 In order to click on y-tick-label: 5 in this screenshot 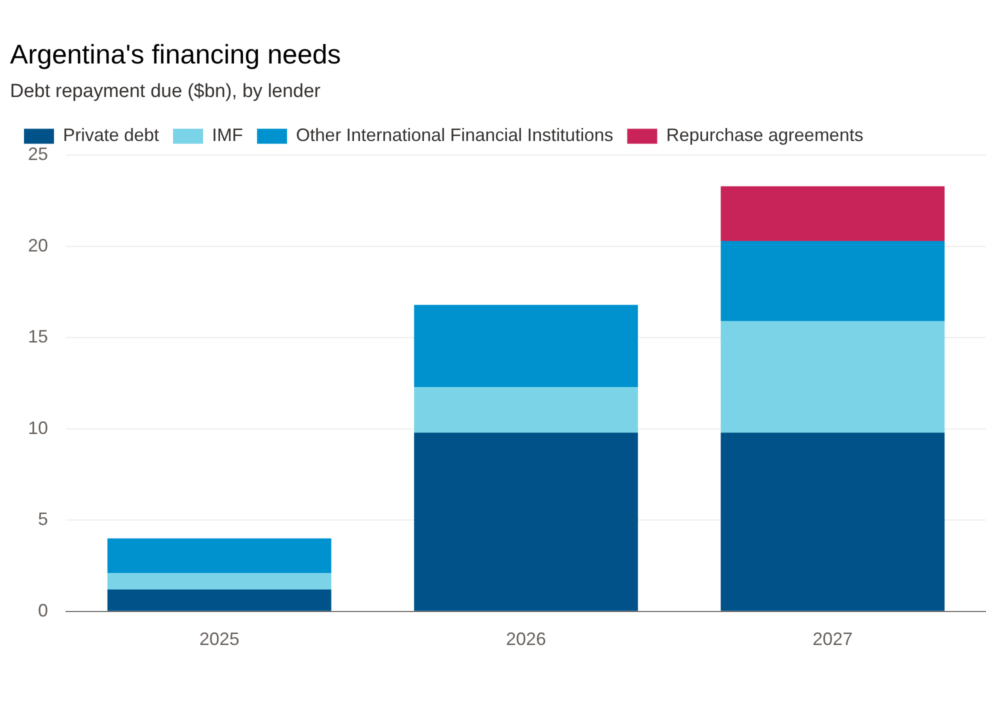, I will do `click(43, 519)`.